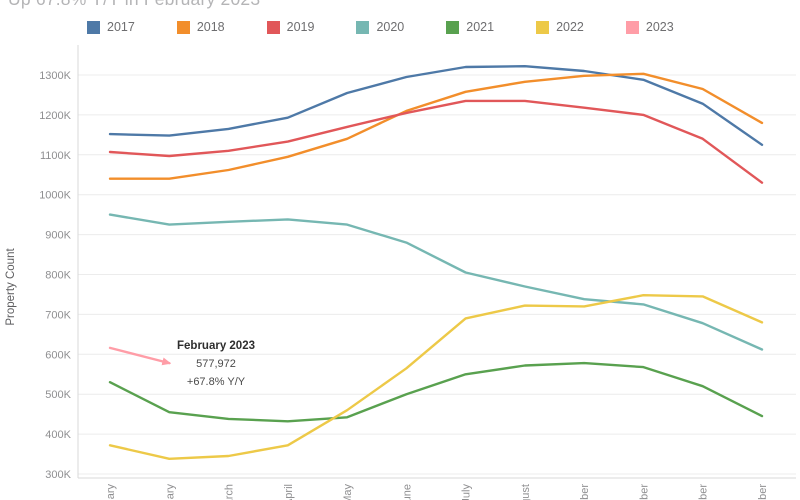  What do you see at coordinates (58, 276) in the screenshot?
I see `y-tick-800k: 800K` at bounding box center [58, 276].